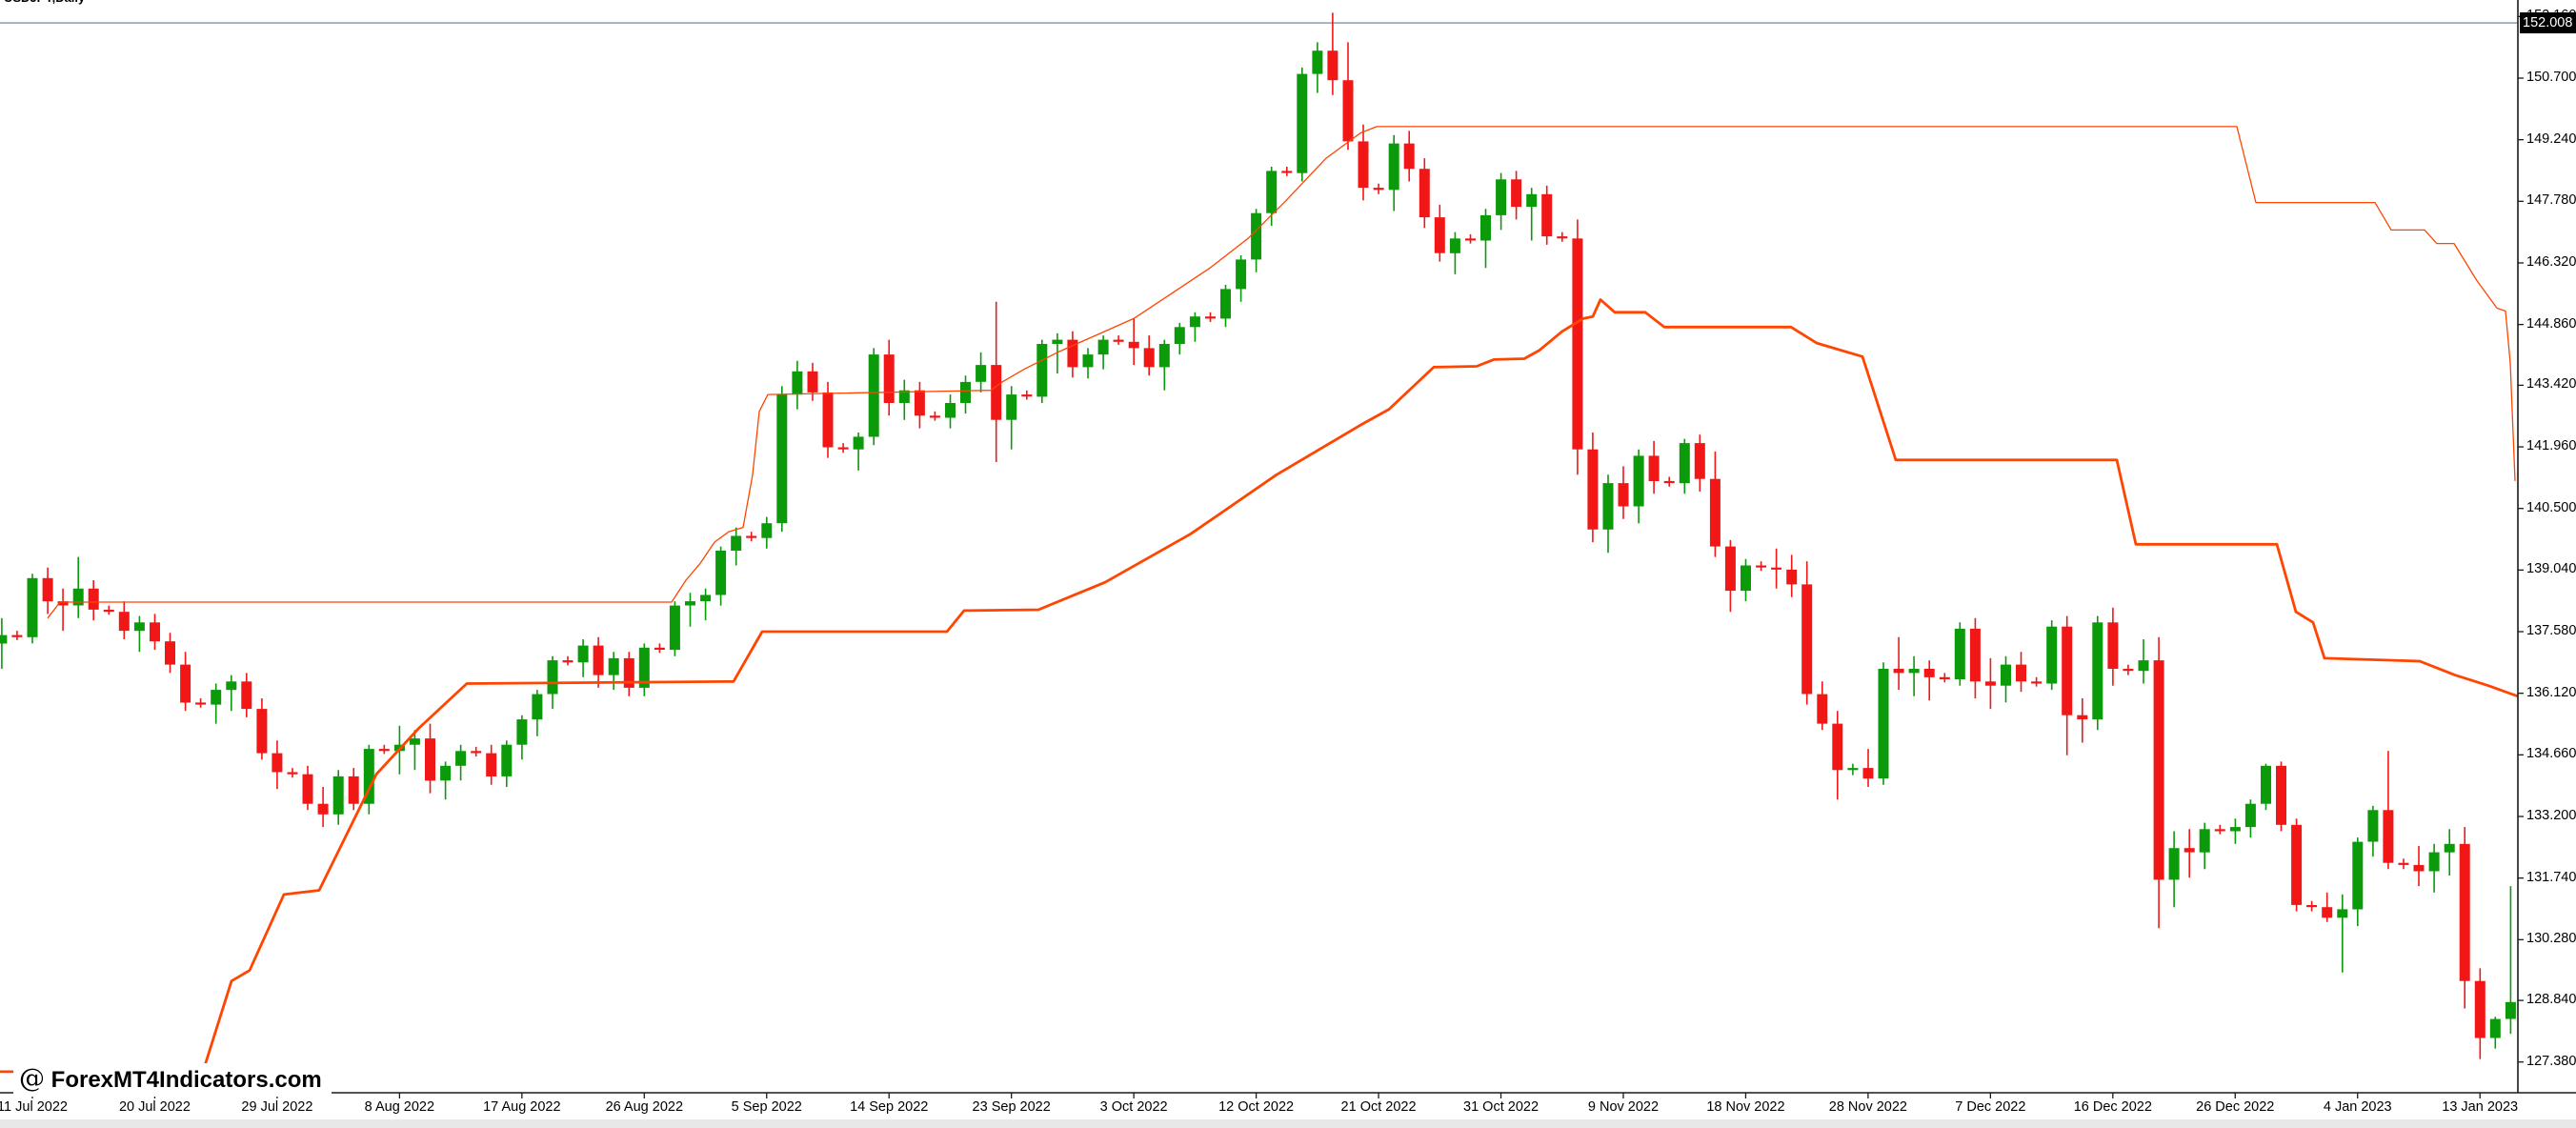 The image size is (2576, 1128). Describe the element at coordinates (1991, 1107) in the screenshot. I see `date-tick-label: 7 Dec 2022` at that location.